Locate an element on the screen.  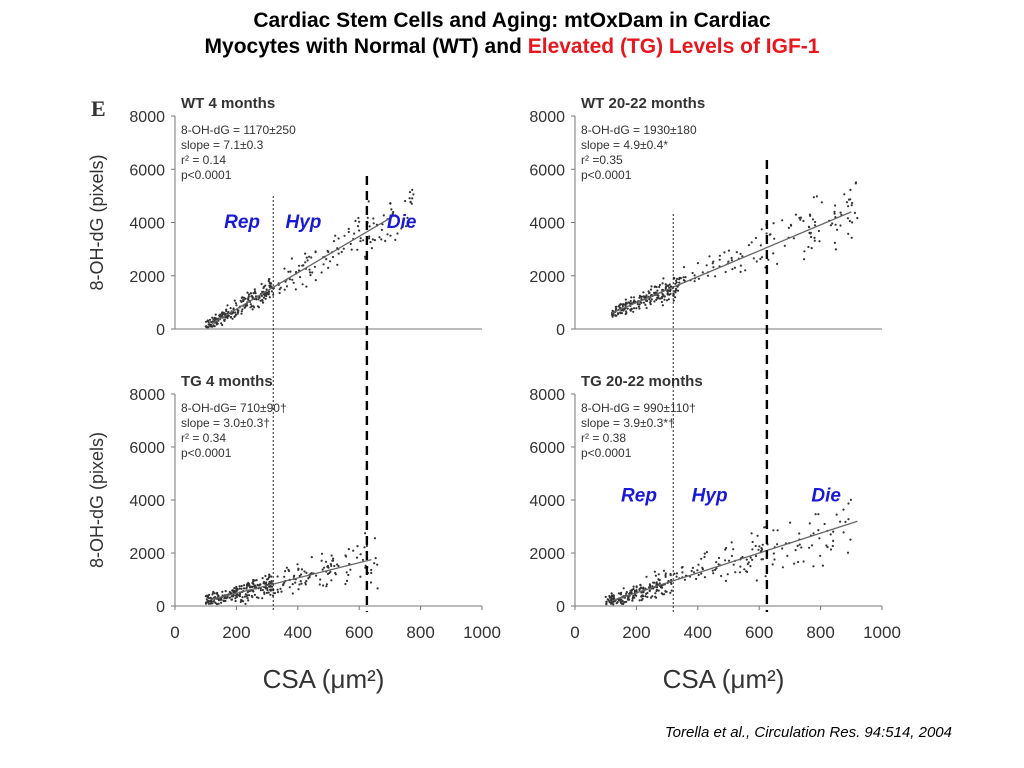
x-tick-label: 0 is located at coordinates (174, 632).